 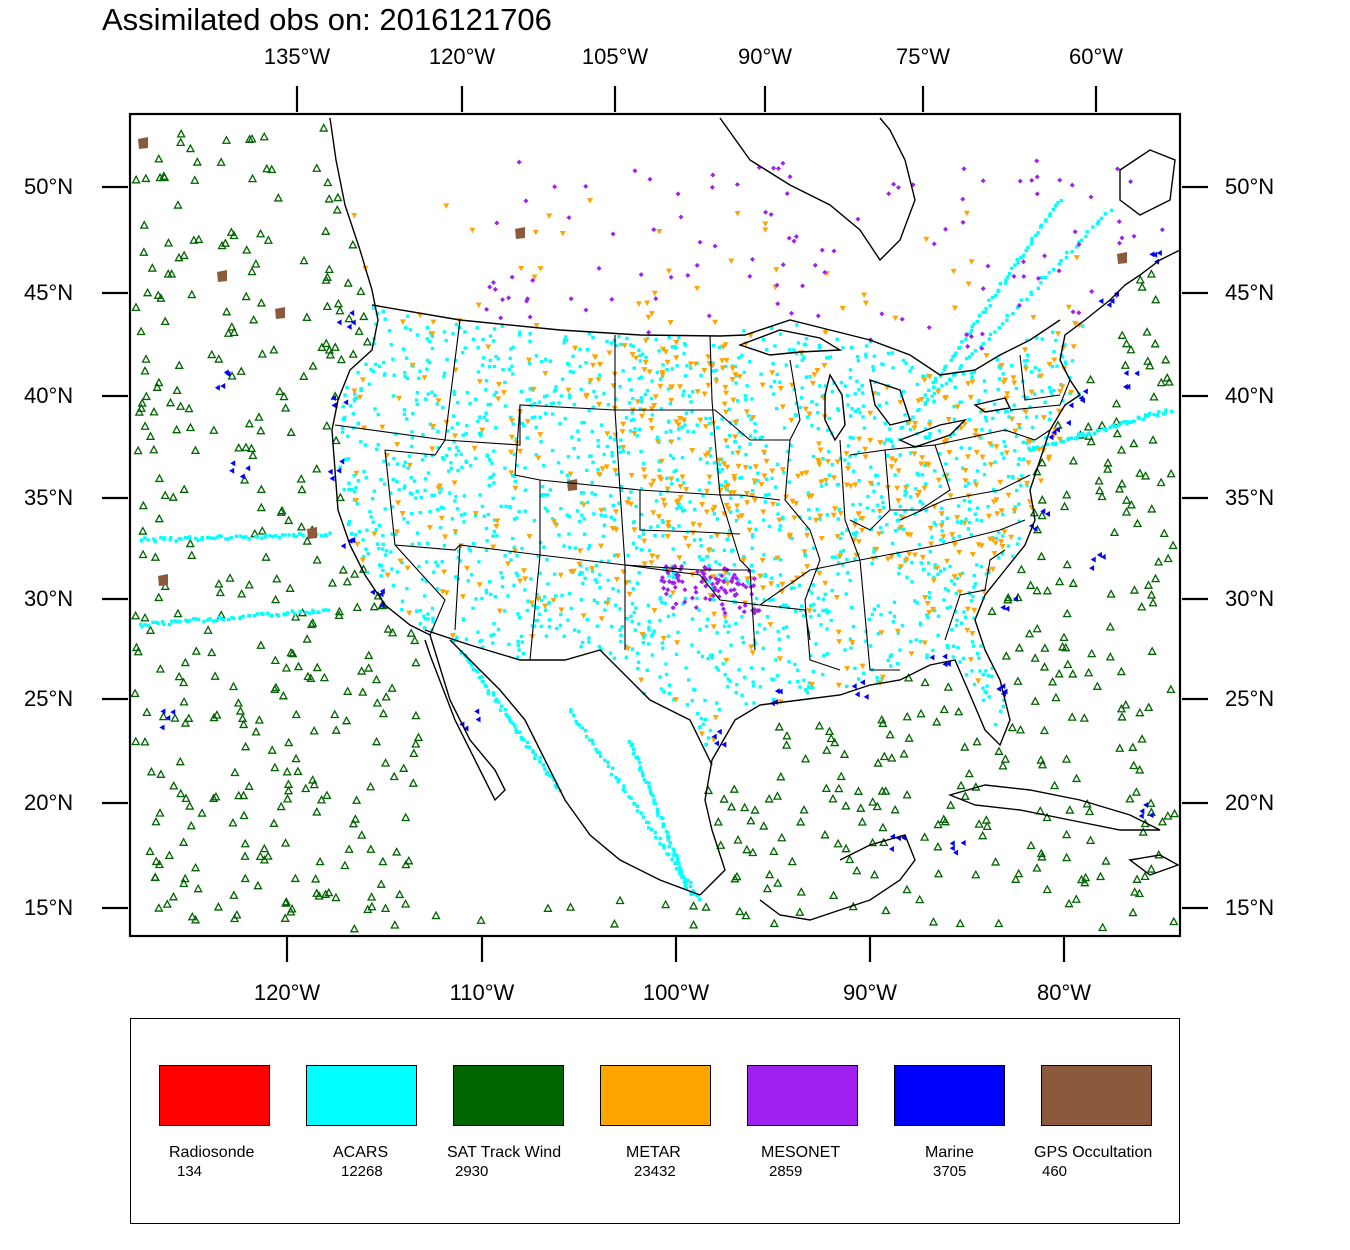 What do you see at coordinates (1250, 598) in the screenshot?
I see `right-lat-label: 30°N` at bounding box center [1250, 598].